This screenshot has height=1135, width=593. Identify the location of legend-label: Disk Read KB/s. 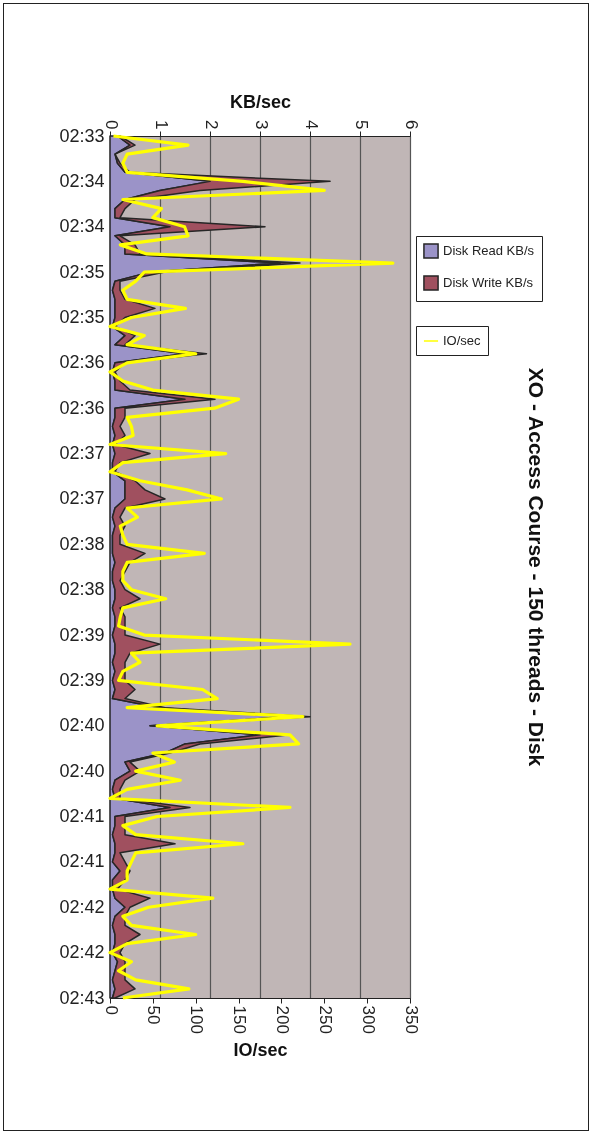
(489, 250).